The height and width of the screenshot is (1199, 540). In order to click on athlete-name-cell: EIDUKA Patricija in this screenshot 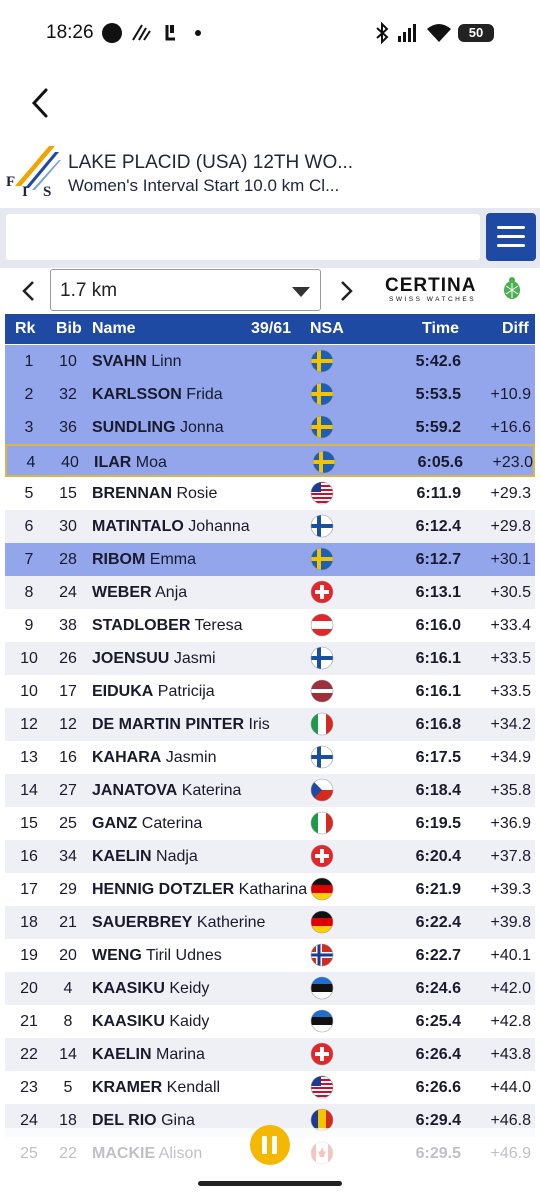, I will do `click(153, 692)`.